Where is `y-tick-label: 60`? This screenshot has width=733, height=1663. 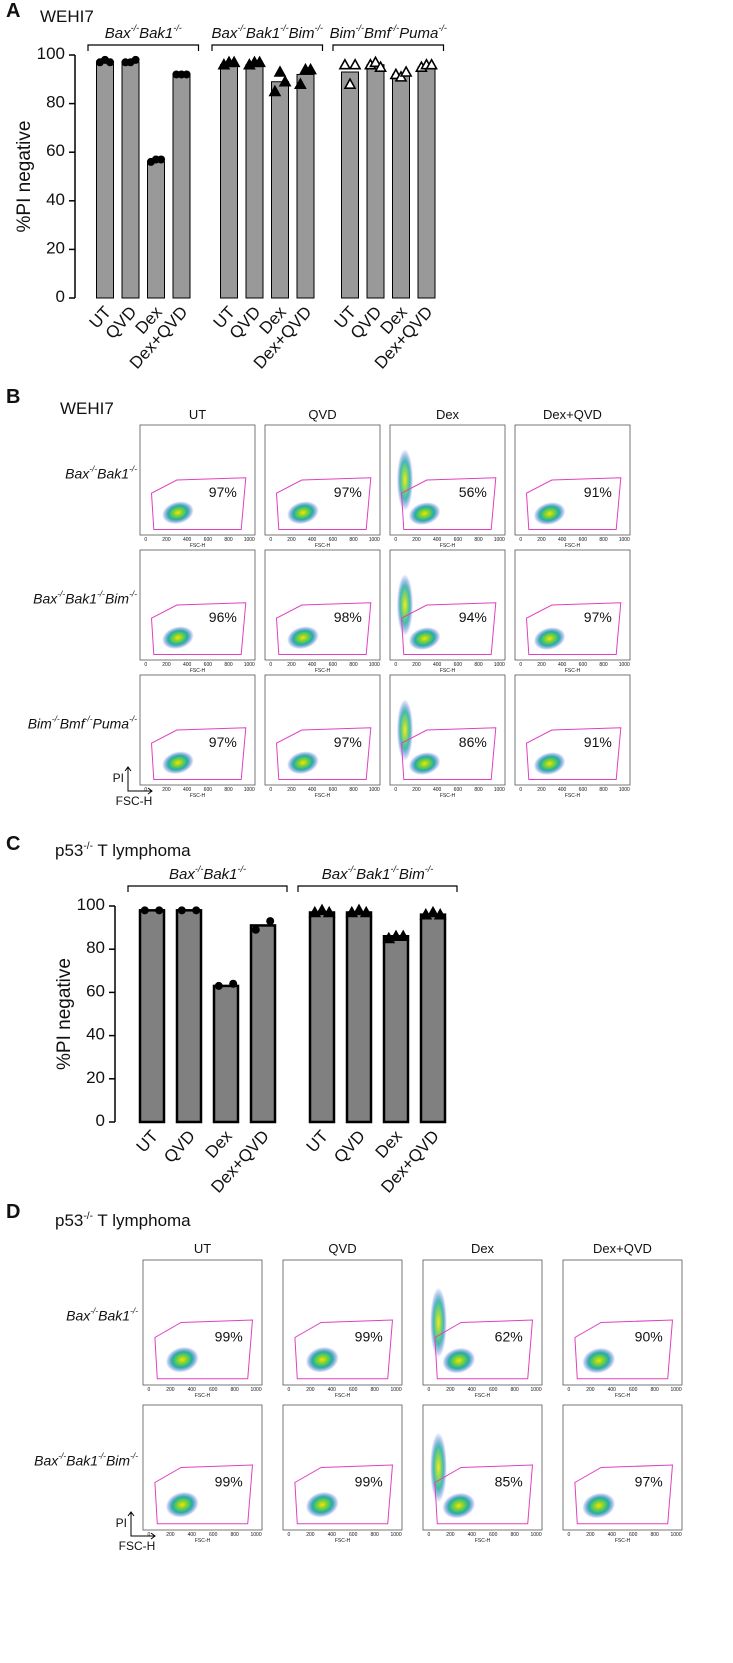 y-tick-label: 60 is located at coordinates (55, 151).